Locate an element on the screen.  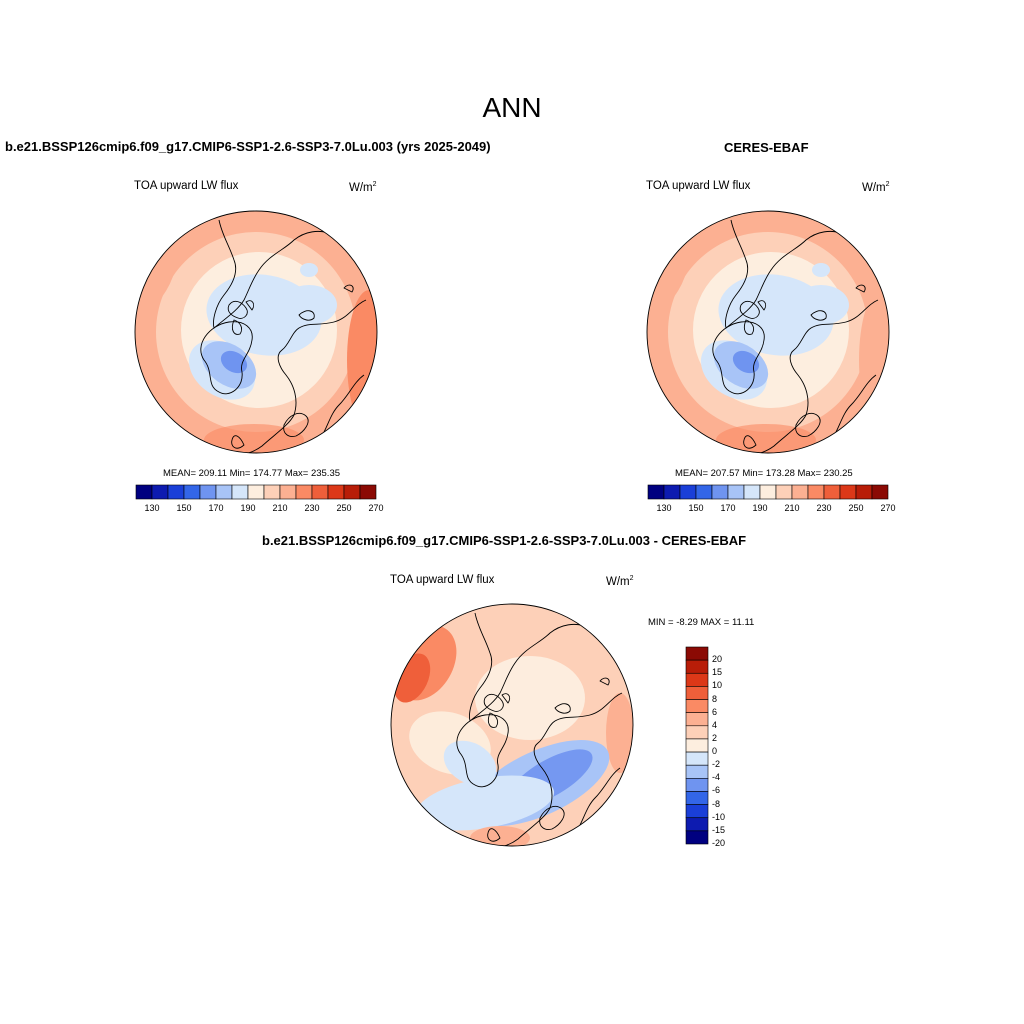
colorbar-tick-label: 230 is located at coordinates (312, 508).